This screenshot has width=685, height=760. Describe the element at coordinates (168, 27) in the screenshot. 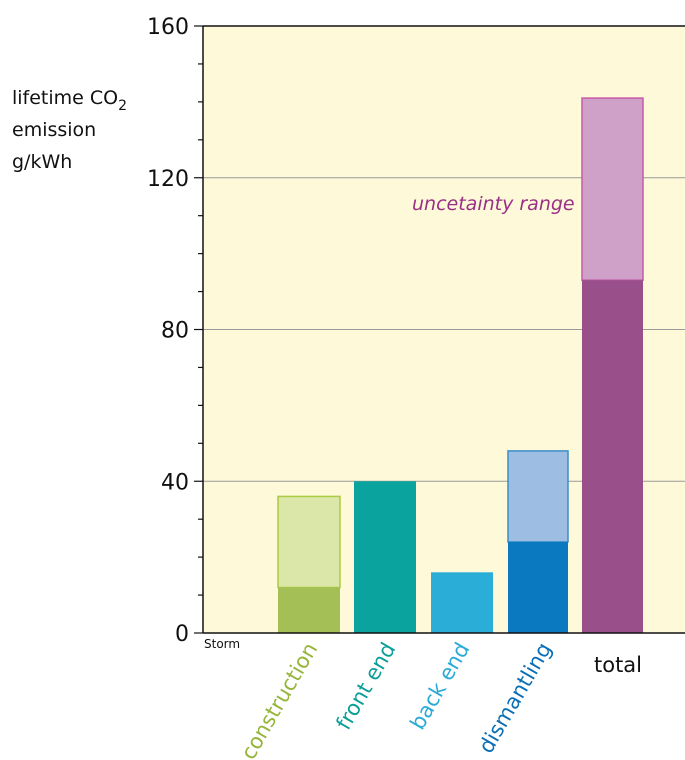

I see `y-tick-label: 160` at that location.